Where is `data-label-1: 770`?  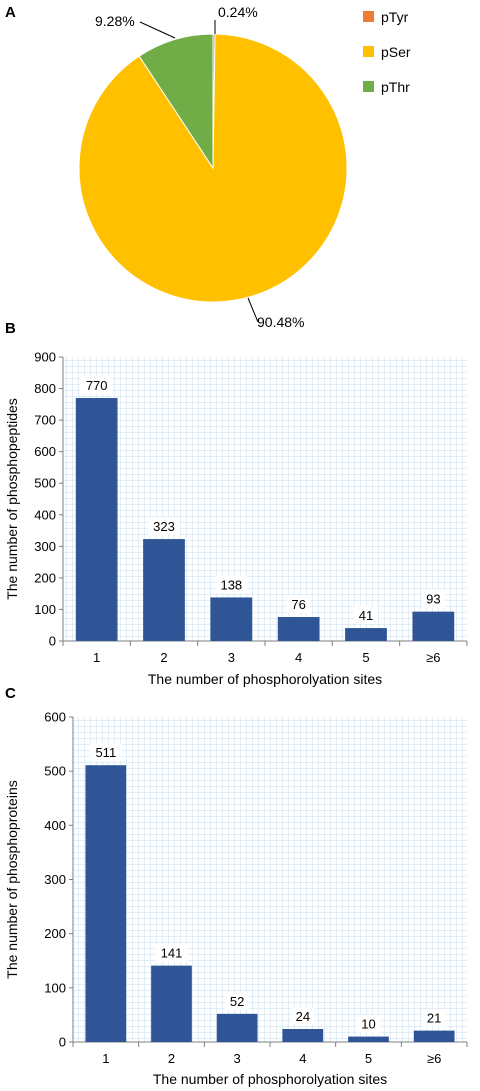
data-label-1: 770 is located at coordinates (97, 385).